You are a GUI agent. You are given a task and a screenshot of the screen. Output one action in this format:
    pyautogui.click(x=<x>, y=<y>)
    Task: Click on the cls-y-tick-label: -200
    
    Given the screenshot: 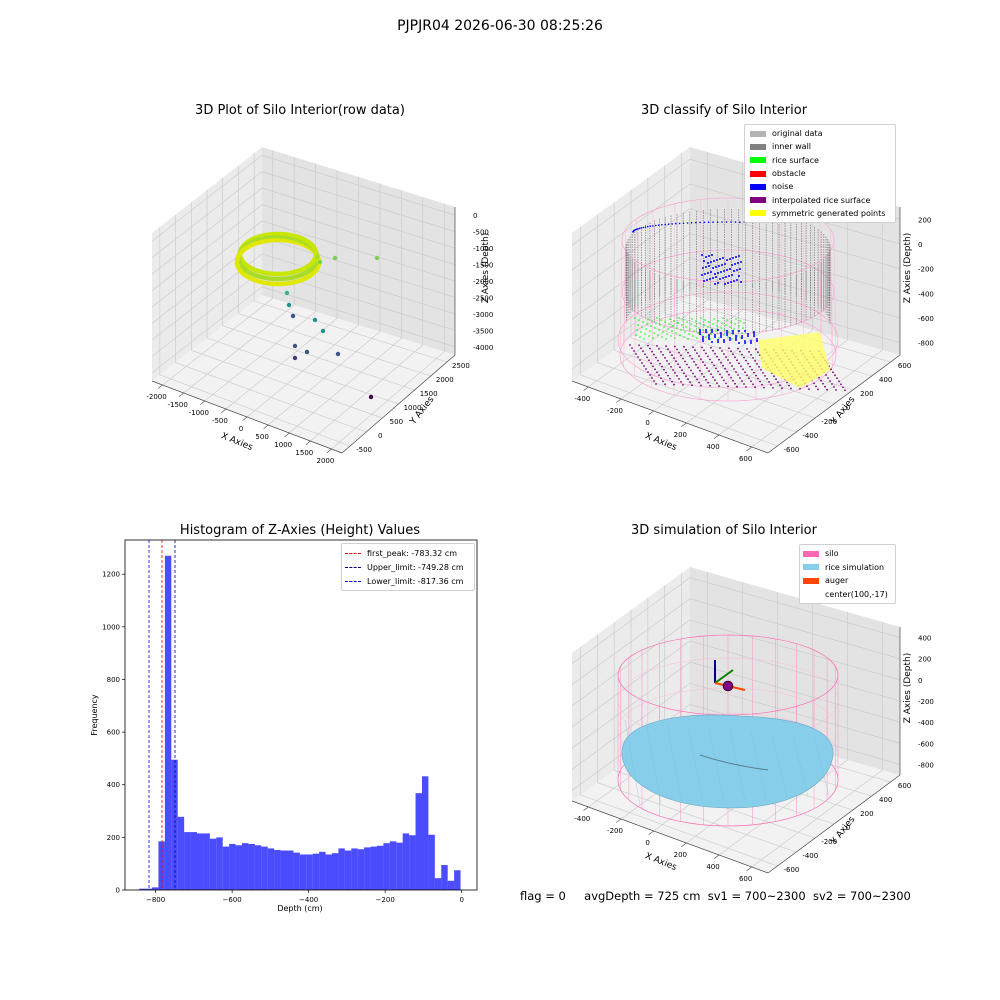 What is the action you would take?
    pyautogui.click(x=829, y=422)
    